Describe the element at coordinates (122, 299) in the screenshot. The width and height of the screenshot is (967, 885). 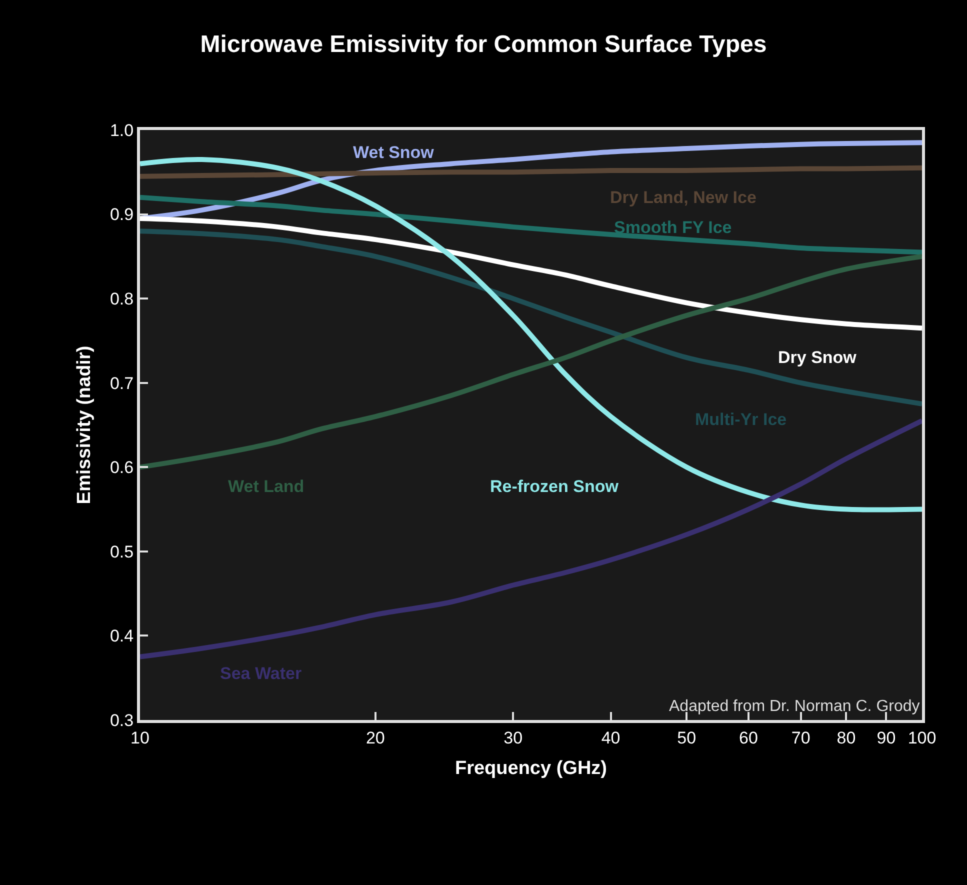
I see `y-tick-label: 0.8` at that location.